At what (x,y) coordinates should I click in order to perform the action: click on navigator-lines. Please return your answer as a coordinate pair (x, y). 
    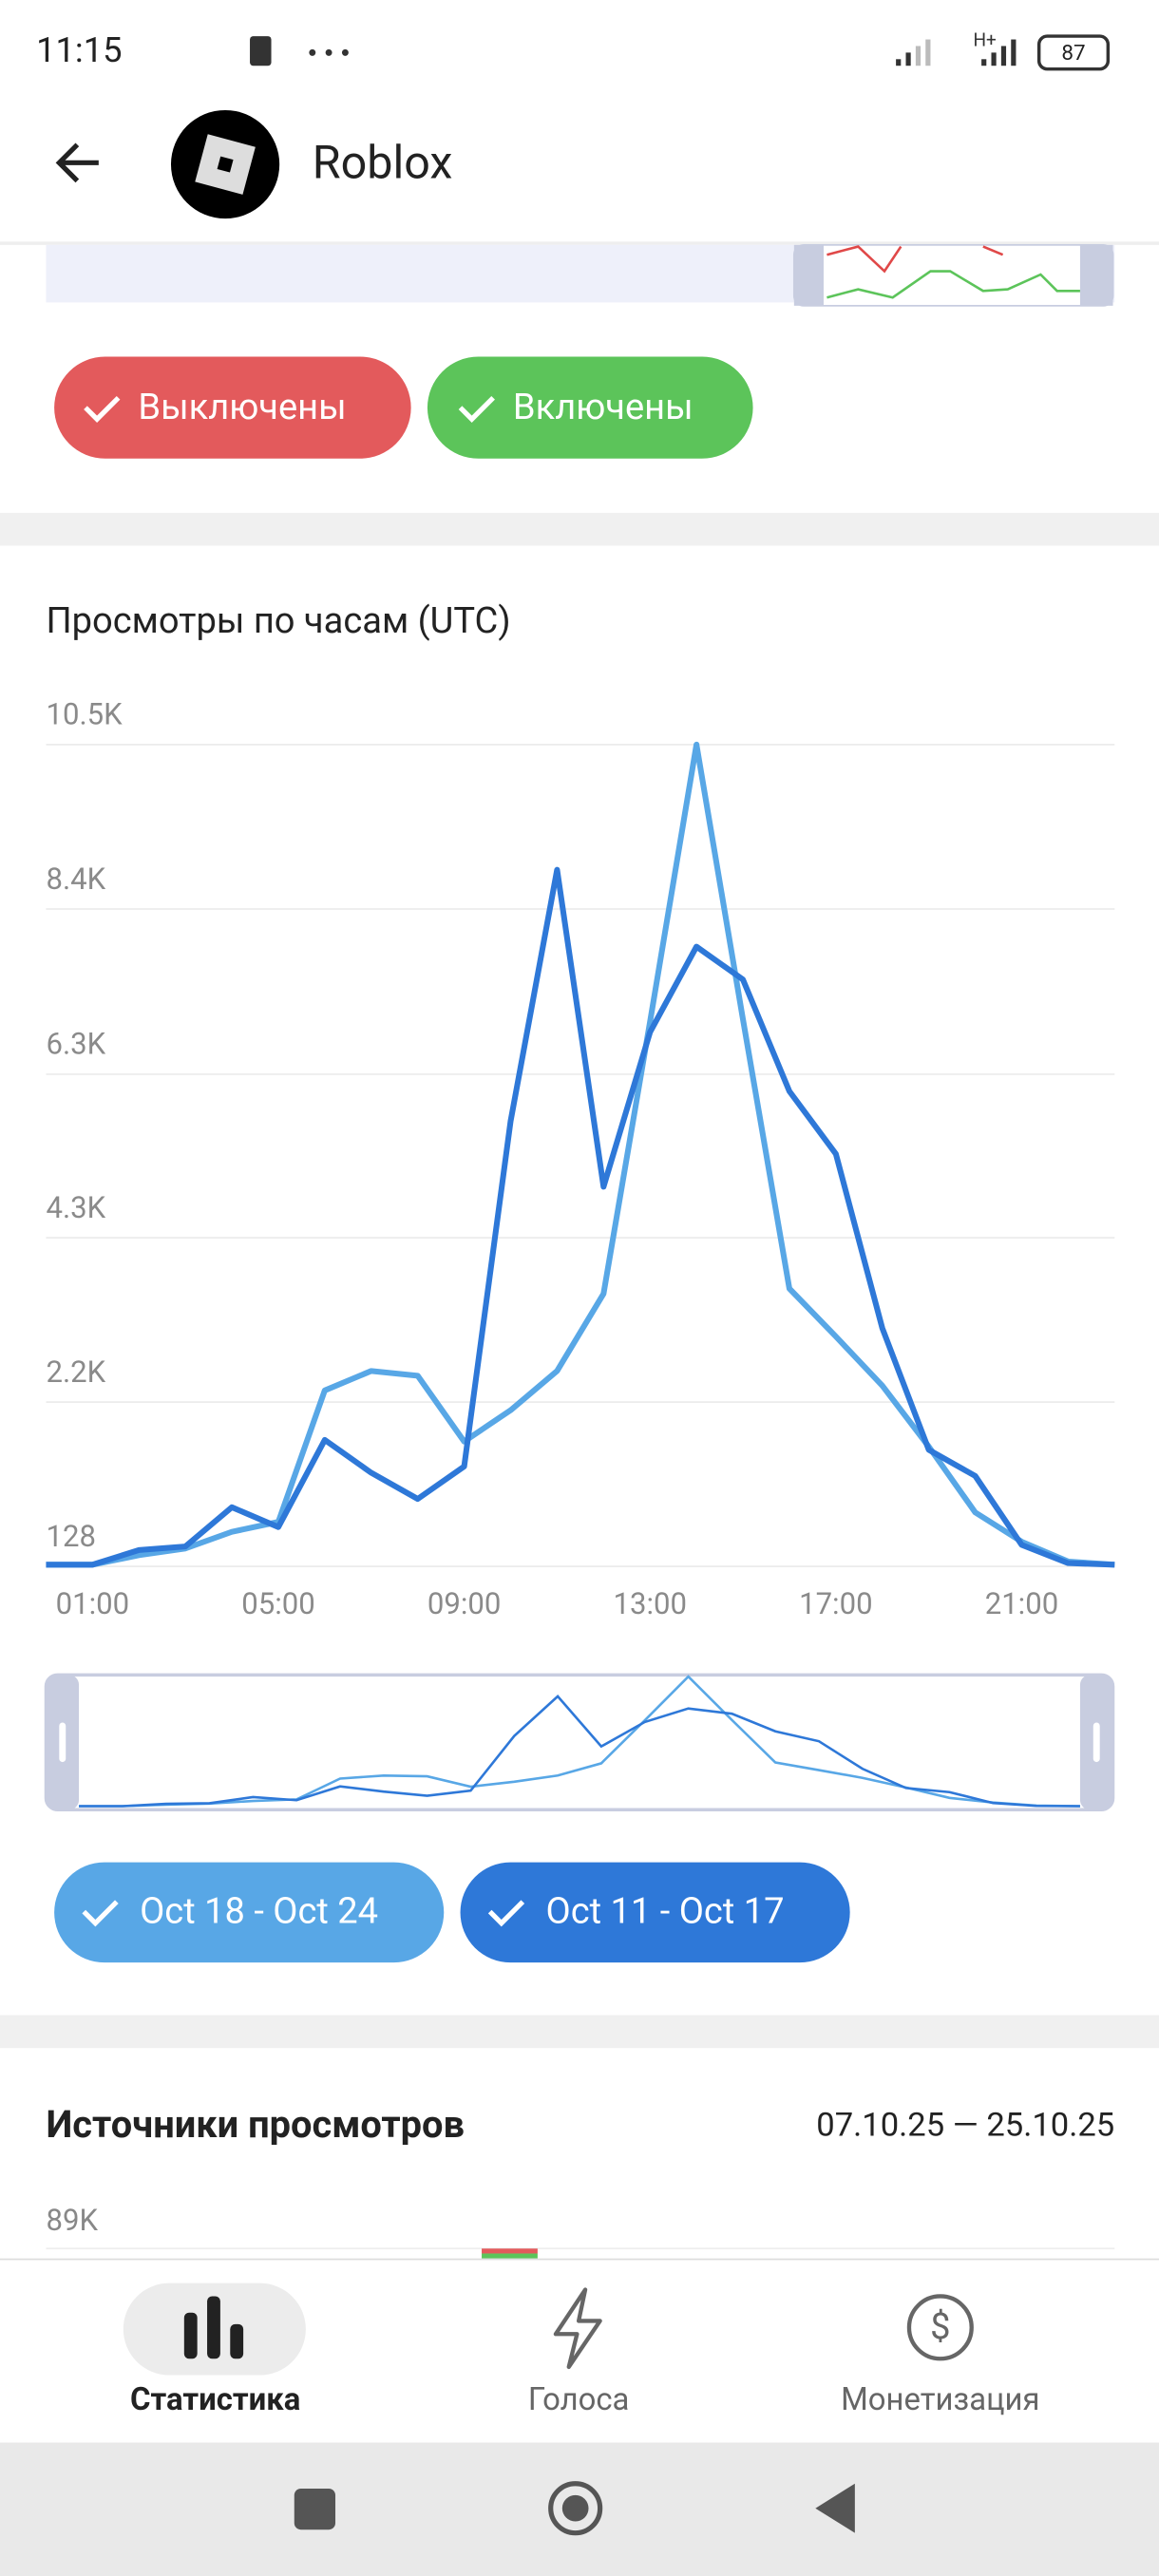
    Looking at the image, I should click on (579, 1741).